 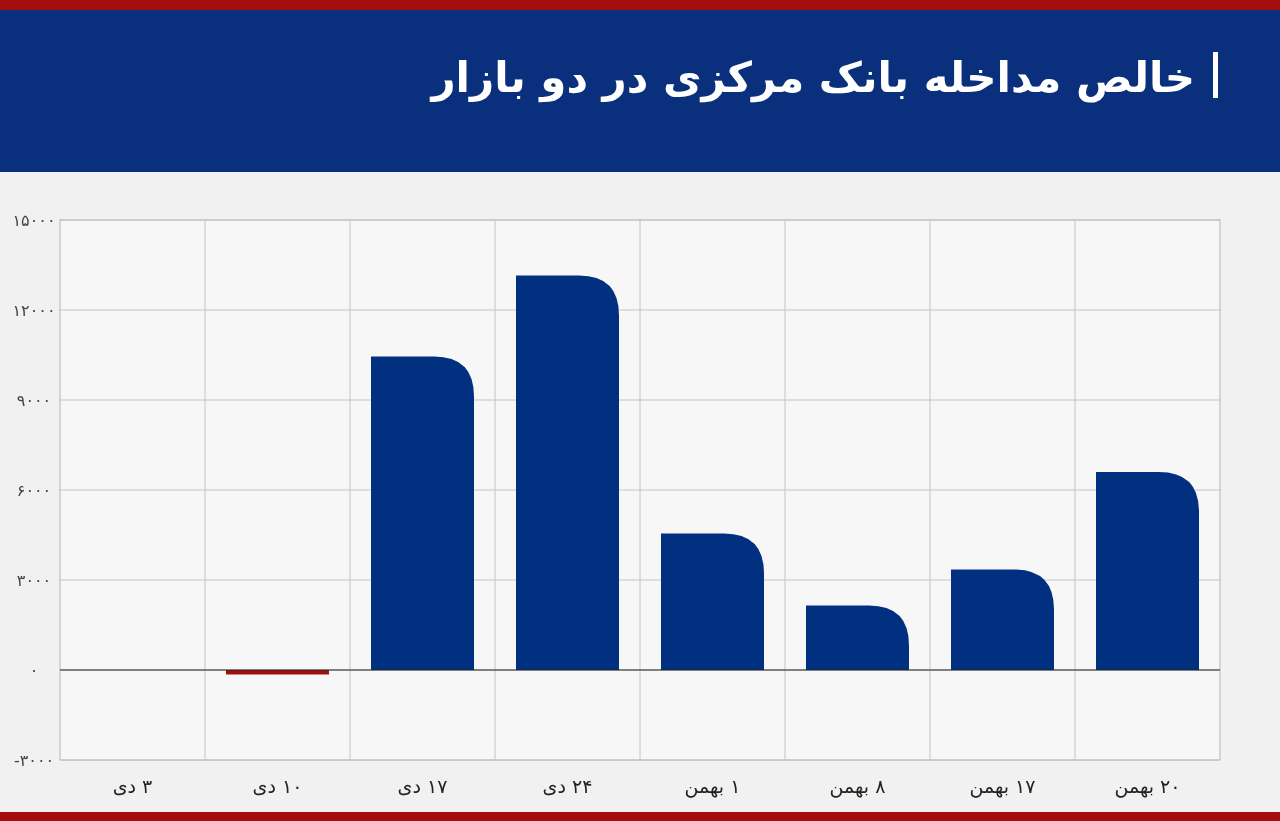 What do you see at coordinates (132, 786) in the screenshot?
I see `x-tick-label: ۳ دی` at bounding box center [132, 786].